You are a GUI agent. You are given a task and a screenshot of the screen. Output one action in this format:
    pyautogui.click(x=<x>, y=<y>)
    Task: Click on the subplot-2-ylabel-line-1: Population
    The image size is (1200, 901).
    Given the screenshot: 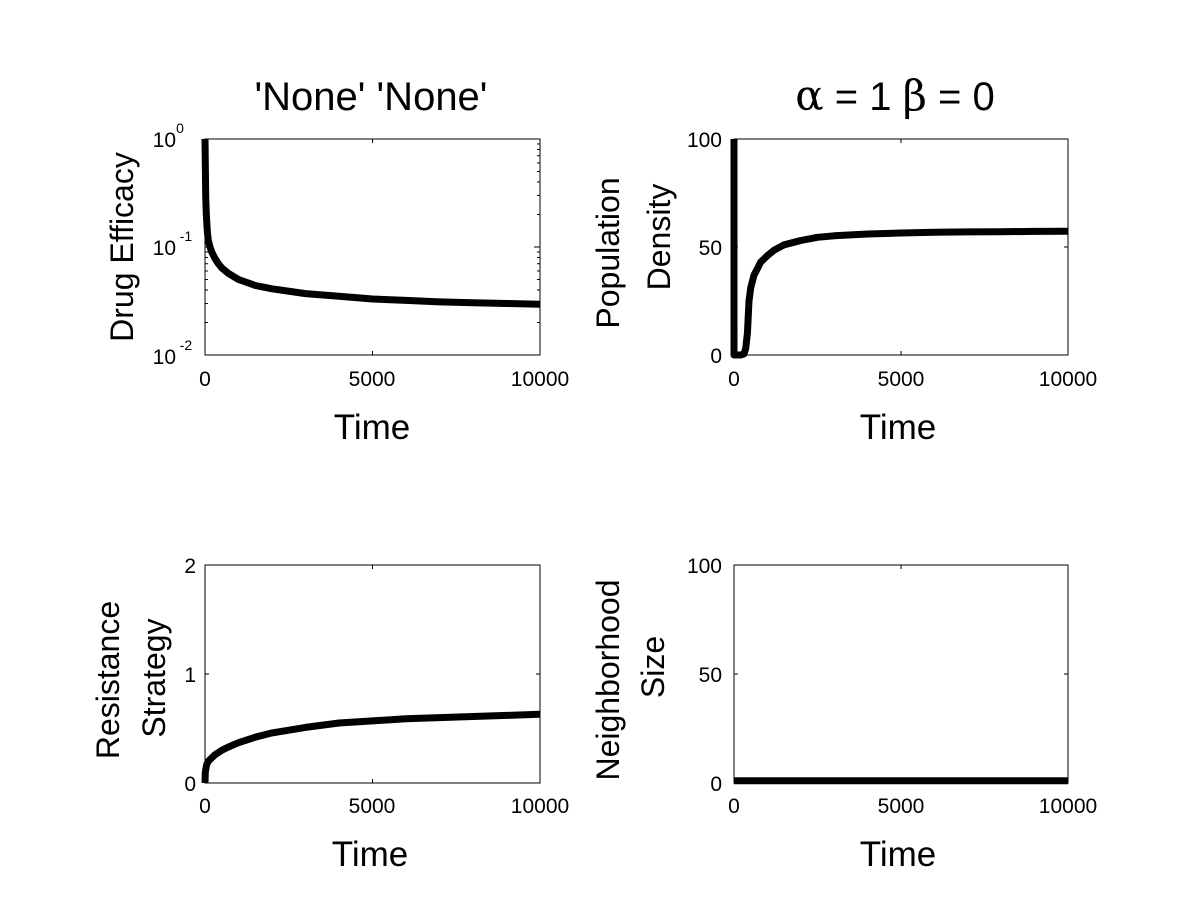 What is the action you would take?
    pyautogui.click(x=608, y=252)
    